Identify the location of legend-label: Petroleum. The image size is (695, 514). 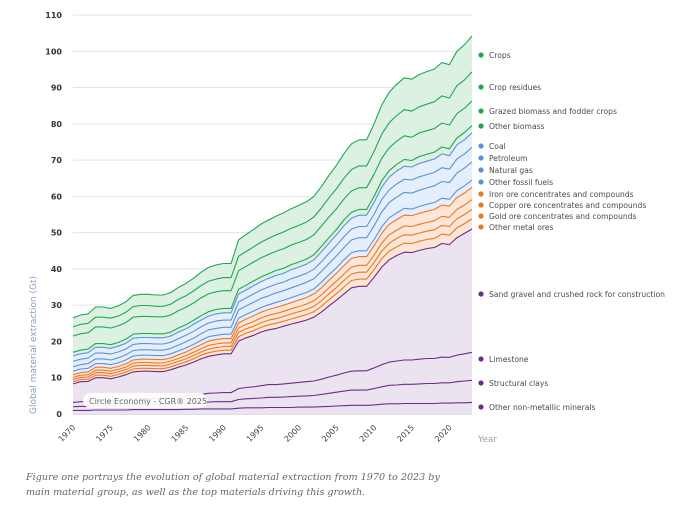
(508, 158).